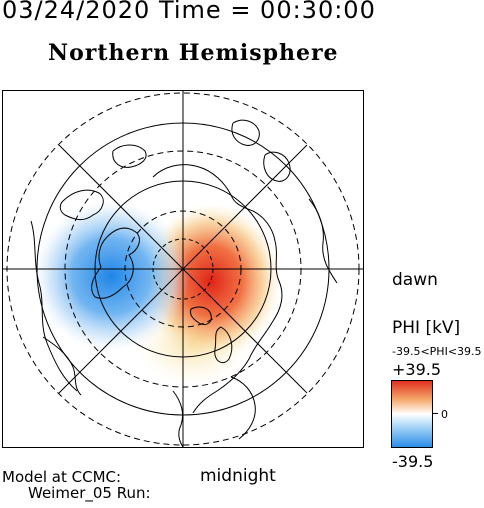 The height and width of the screenshot is (508, 484). I want to click on colorbar-max-label: +39.5, so click(417, 369).